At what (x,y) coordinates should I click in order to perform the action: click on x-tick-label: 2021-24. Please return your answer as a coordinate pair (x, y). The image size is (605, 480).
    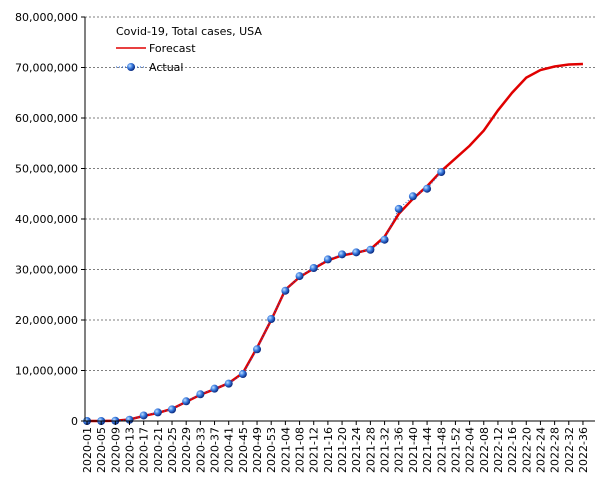
    Looking at the image, I should click on (356, 450).